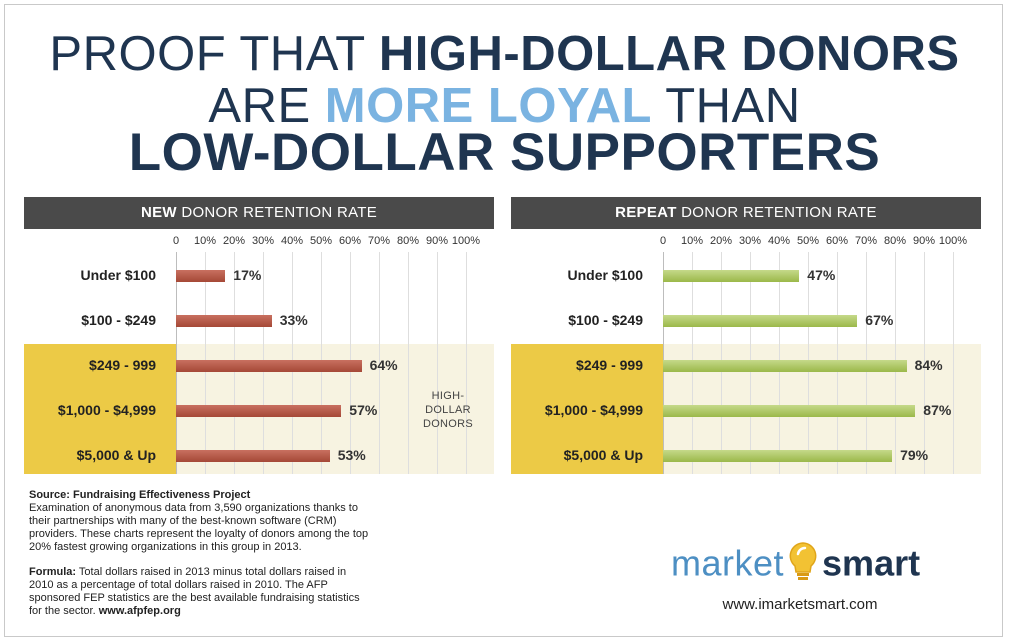 This screenshot has height=643, width=1009. Describe the element at coordinates (803, 566) in the screenshot. I see `lightbulb-icon` at that location.